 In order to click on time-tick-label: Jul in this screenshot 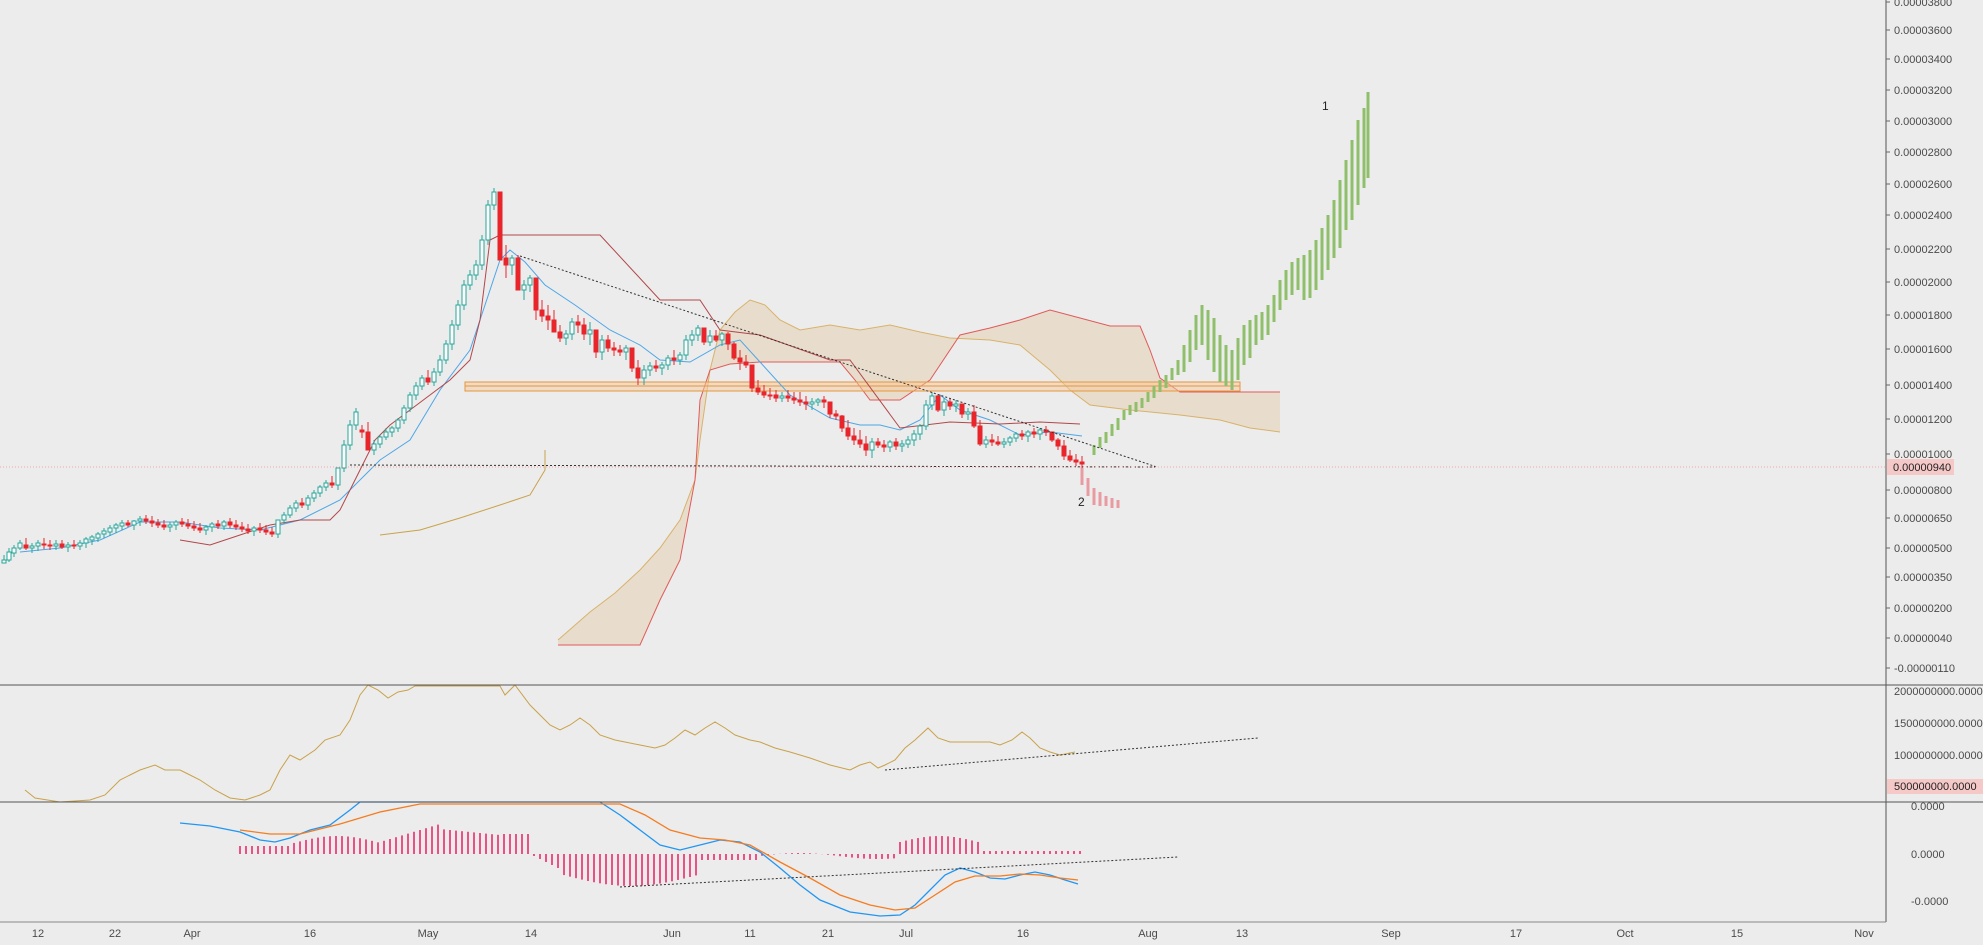, I will do `click(906, 934)`.